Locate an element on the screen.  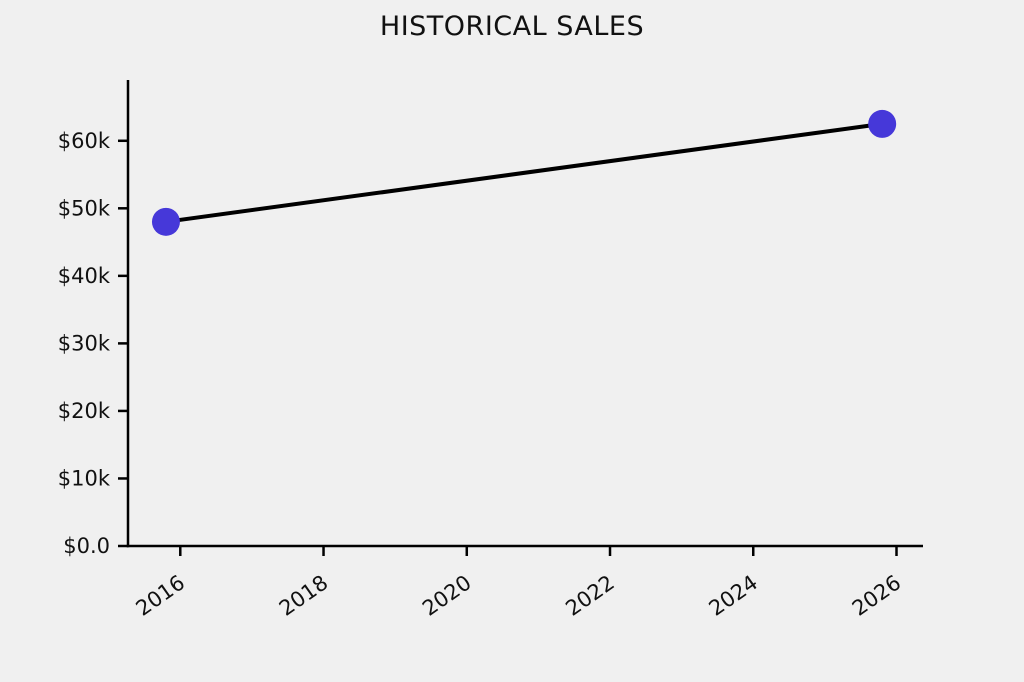
y-tick-label: $10k is located at coordinates (84, 478).